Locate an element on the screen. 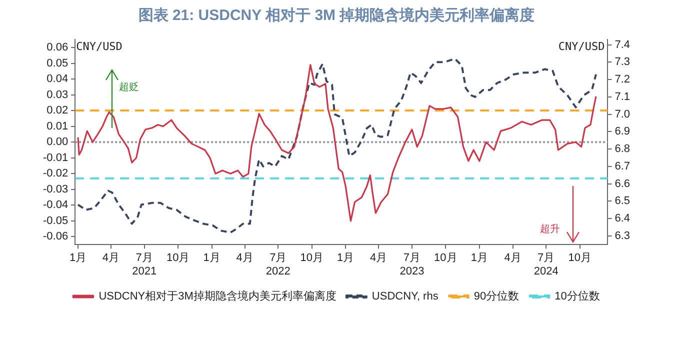 Image resolution: width=673 pixels, height=342 pixels. y-tick-label: -0.03 is located at coordinates (55, 189).